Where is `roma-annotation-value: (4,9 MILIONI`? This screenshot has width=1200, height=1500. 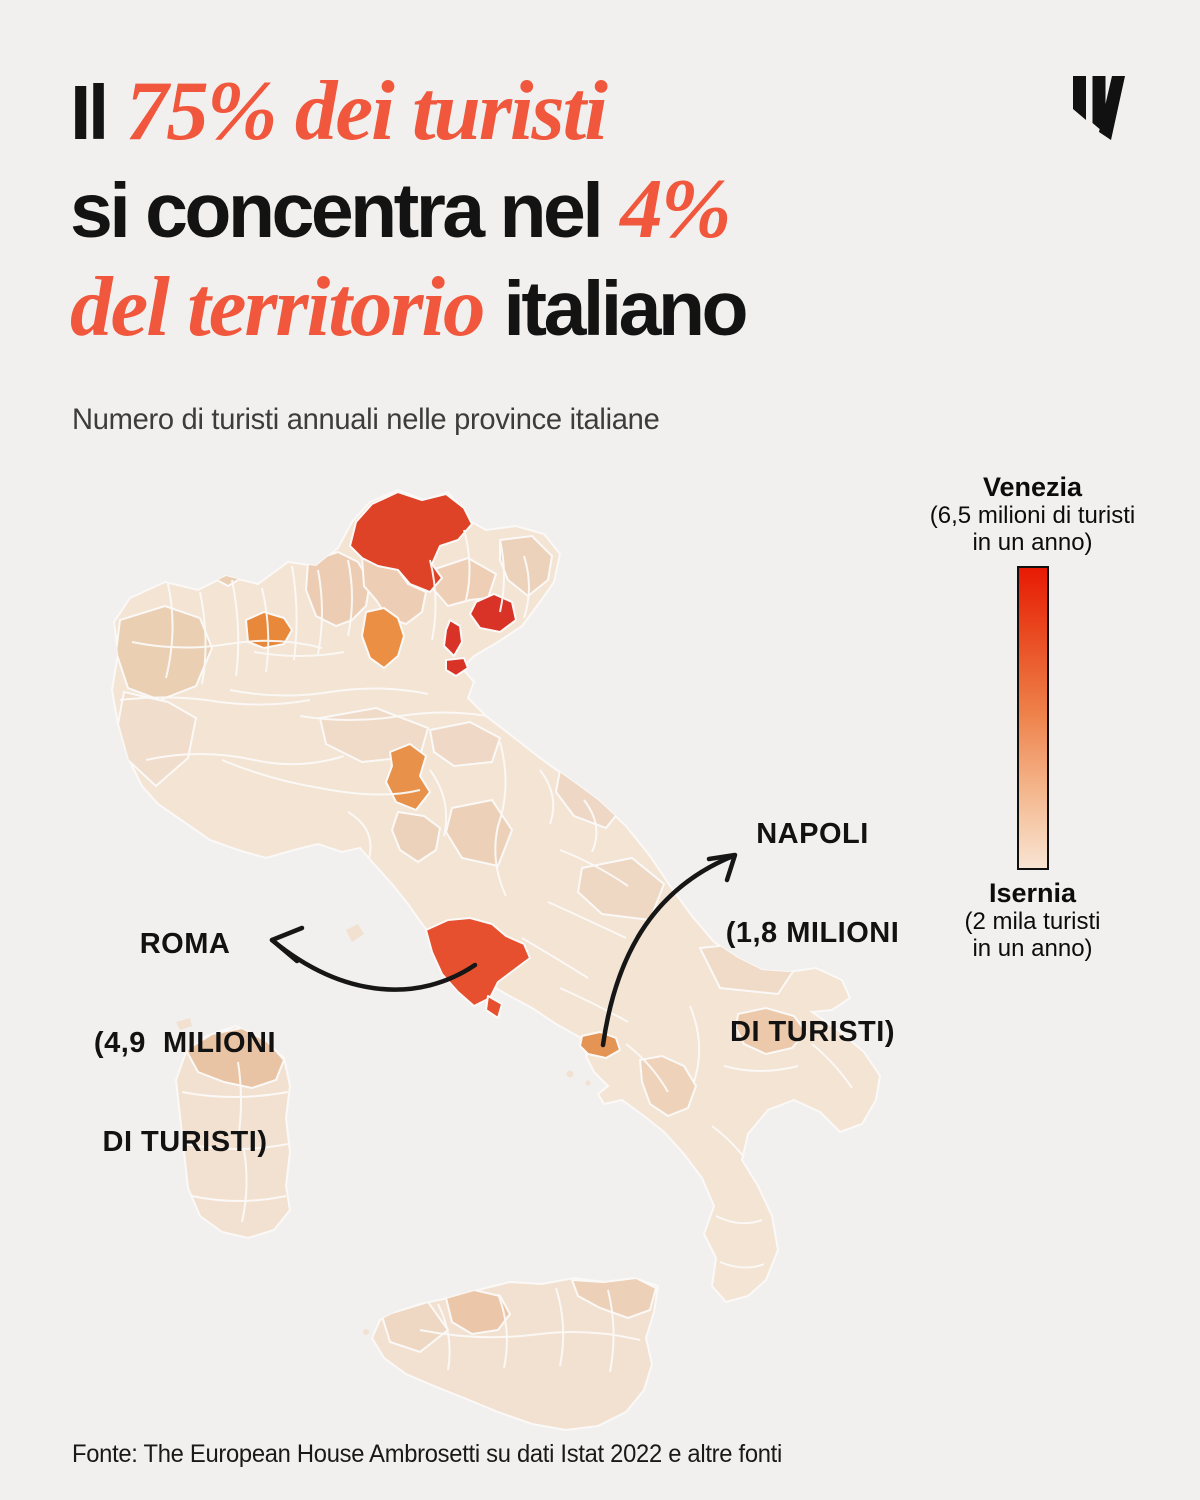 roma-annotation-value: (4,9 MILIONI is located at coordinates (185, 1043).